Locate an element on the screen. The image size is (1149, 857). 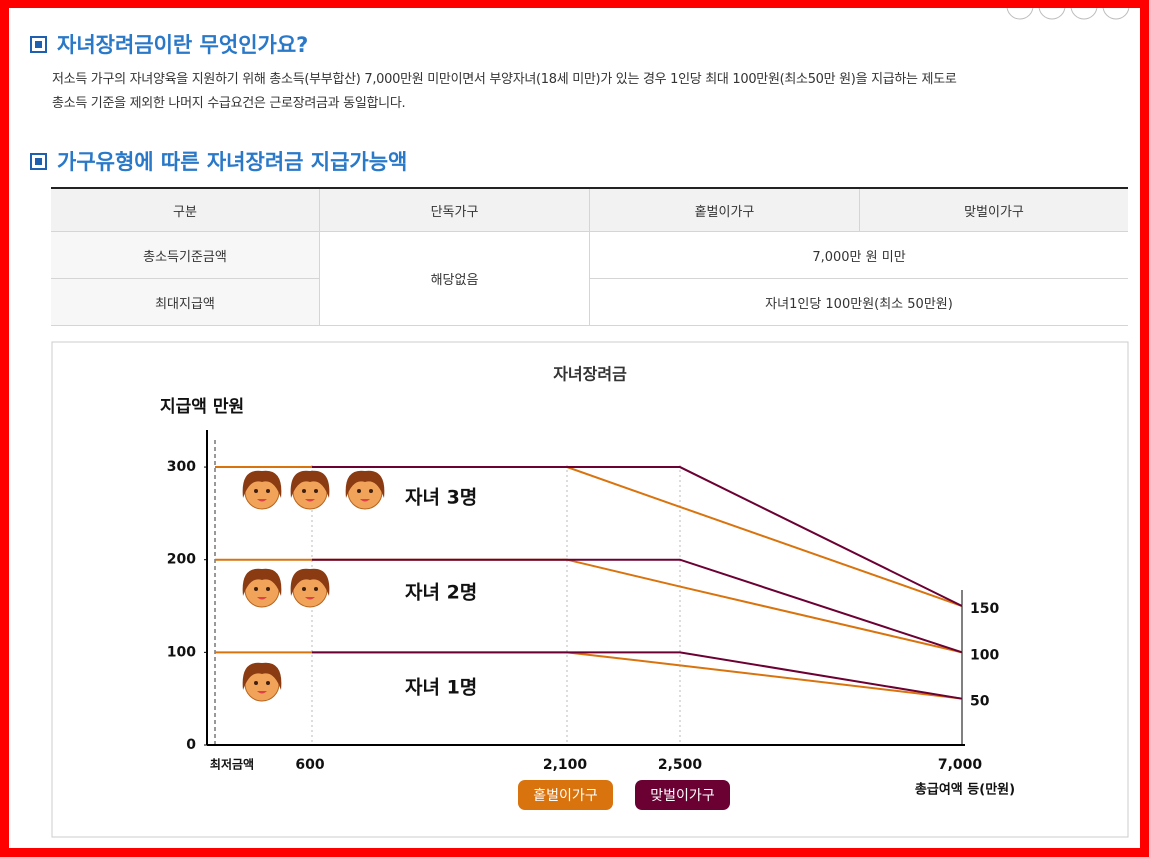
row-label: 총소득기준금액 is located at coordinates (185, 255).